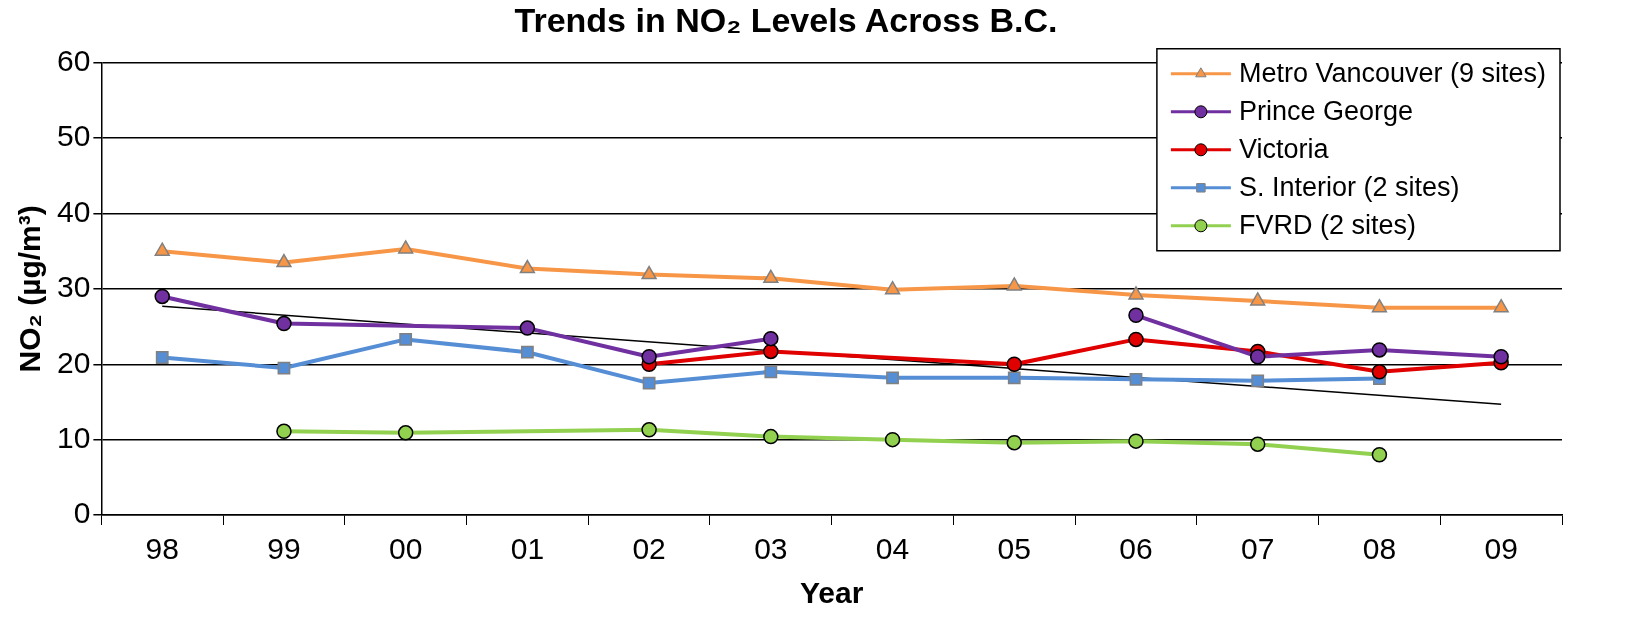  I want to click on legend-label: Prince George, so click(1325, 111).